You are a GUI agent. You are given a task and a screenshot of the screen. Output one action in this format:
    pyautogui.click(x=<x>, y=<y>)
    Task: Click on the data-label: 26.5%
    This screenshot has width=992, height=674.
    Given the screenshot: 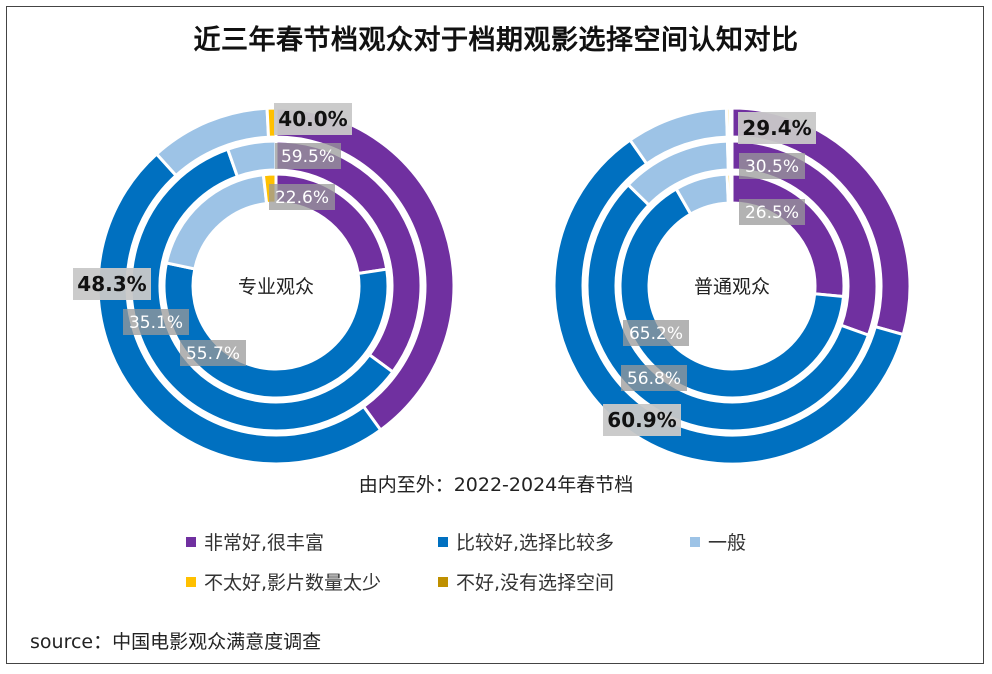 What is the action you would take?
    pyautogui.click(x=772, y=212)
    